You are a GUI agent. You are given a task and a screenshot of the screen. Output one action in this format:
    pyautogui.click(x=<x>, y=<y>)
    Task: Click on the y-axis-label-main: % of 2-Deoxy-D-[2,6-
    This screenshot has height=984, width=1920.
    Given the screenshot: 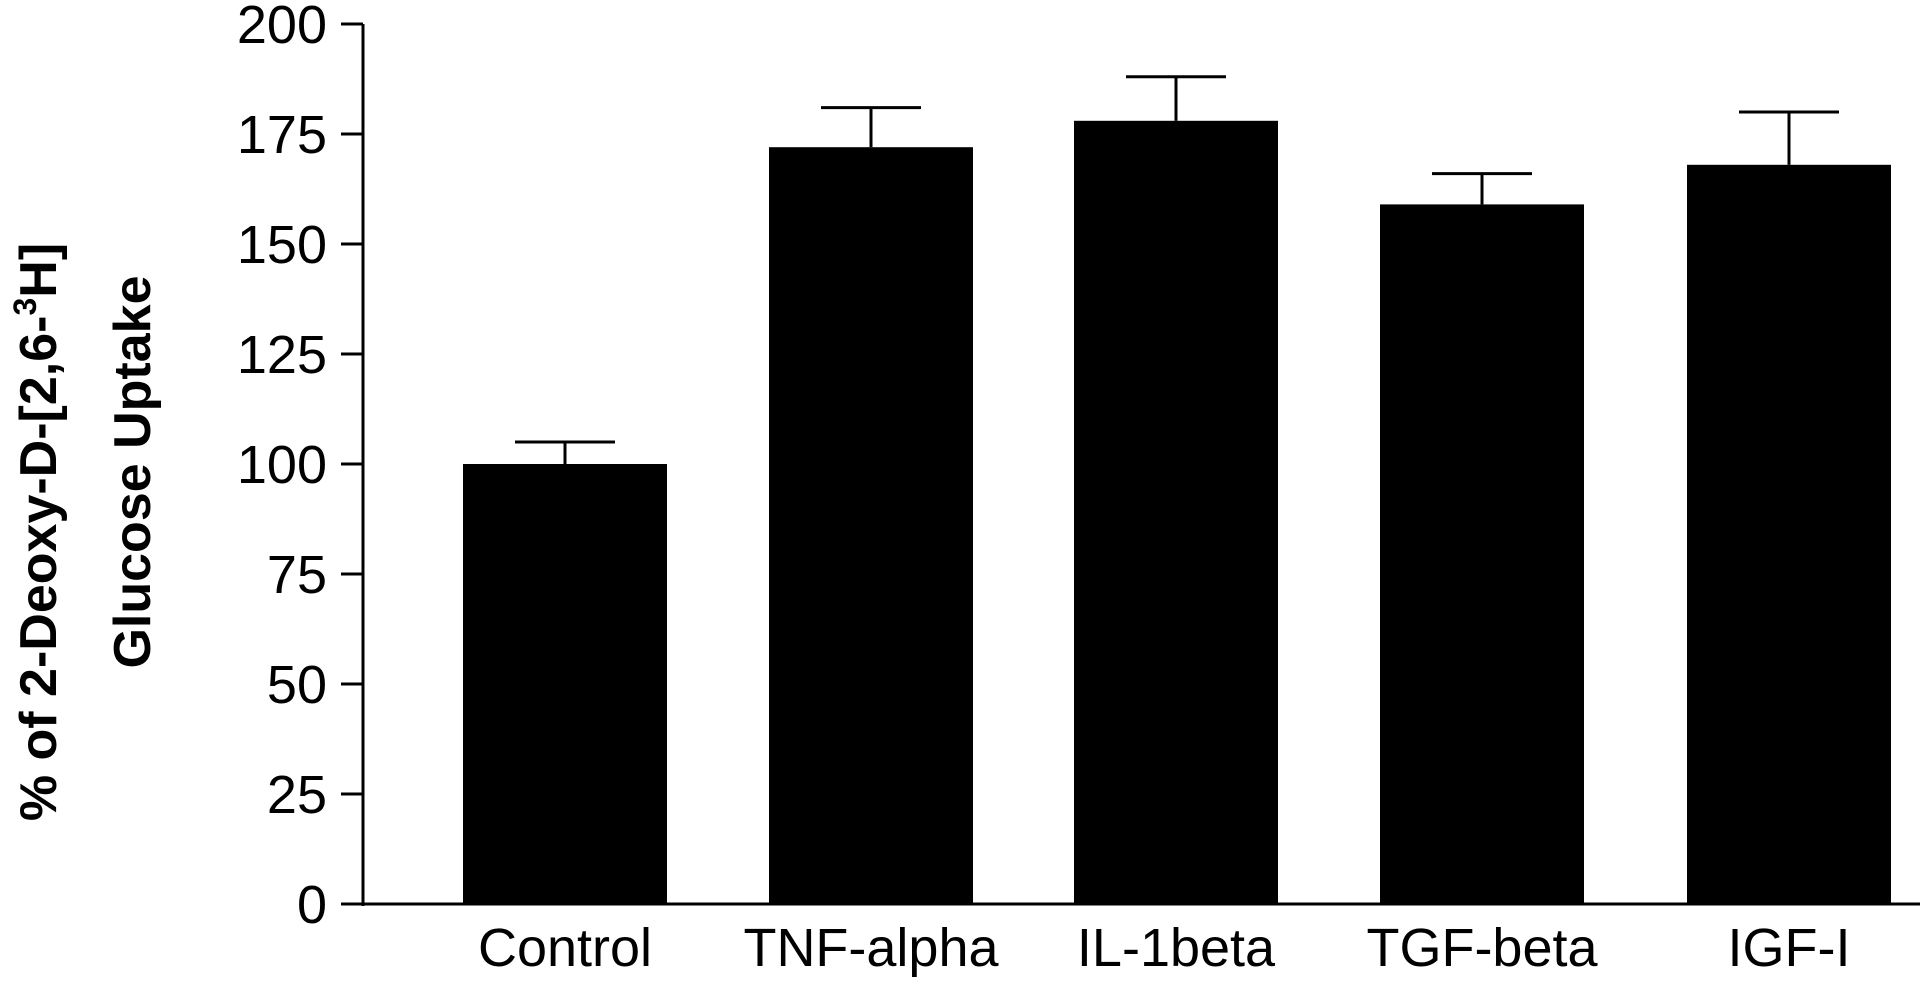 What is the action you would take?
    pyautogui.click(x=39, y=569)
    